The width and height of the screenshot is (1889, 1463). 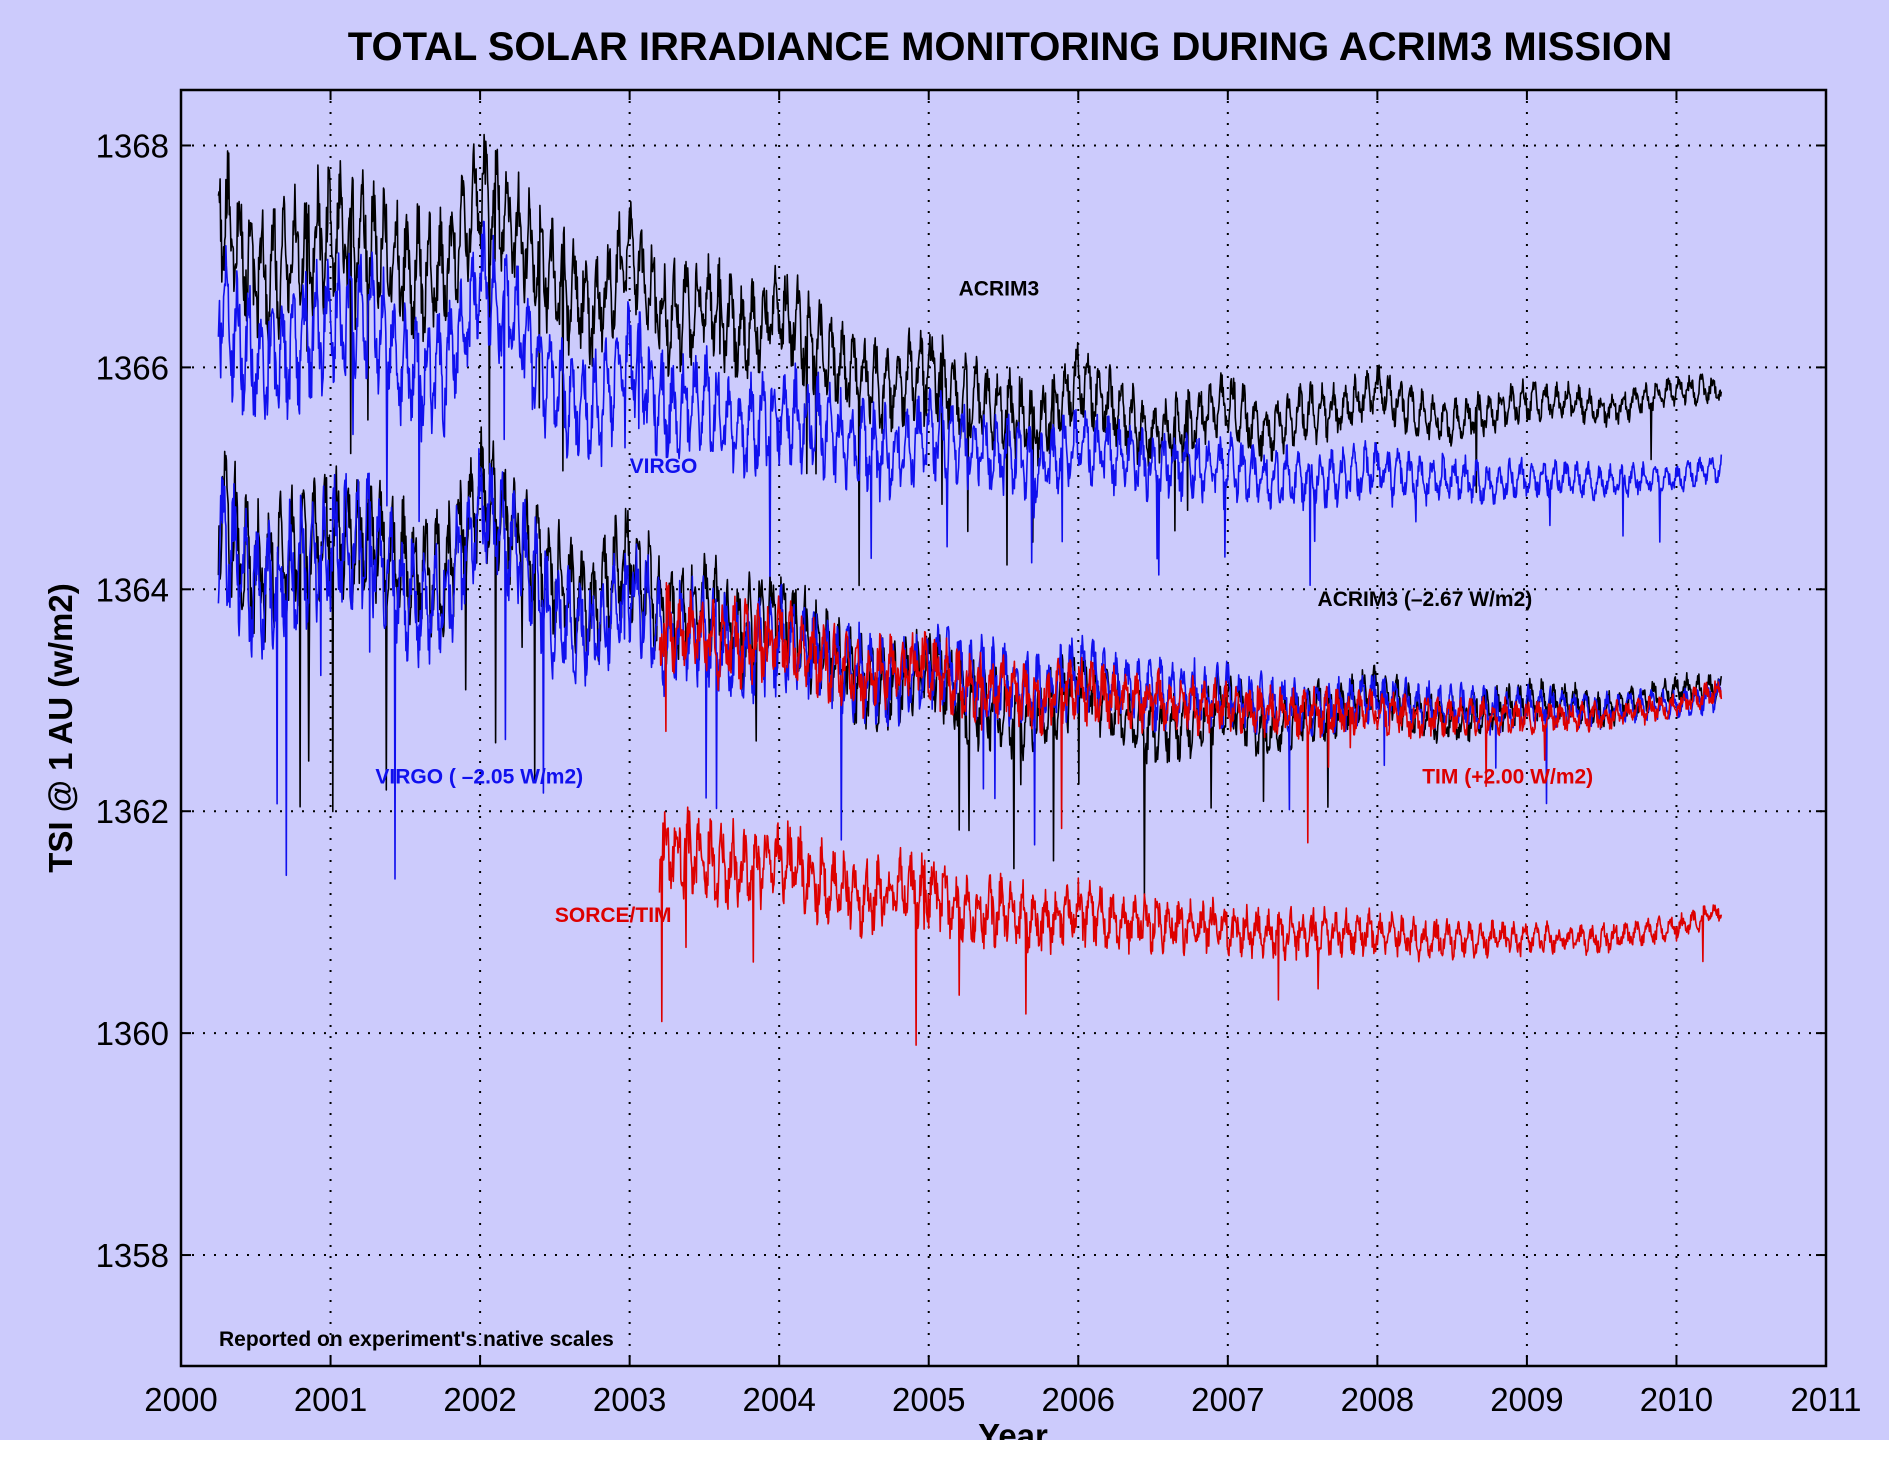 What do you see at coordinates (629, 1399) in the screenshot?
I see `x-tick-label: 2003` at bounding box center [629, 1399].